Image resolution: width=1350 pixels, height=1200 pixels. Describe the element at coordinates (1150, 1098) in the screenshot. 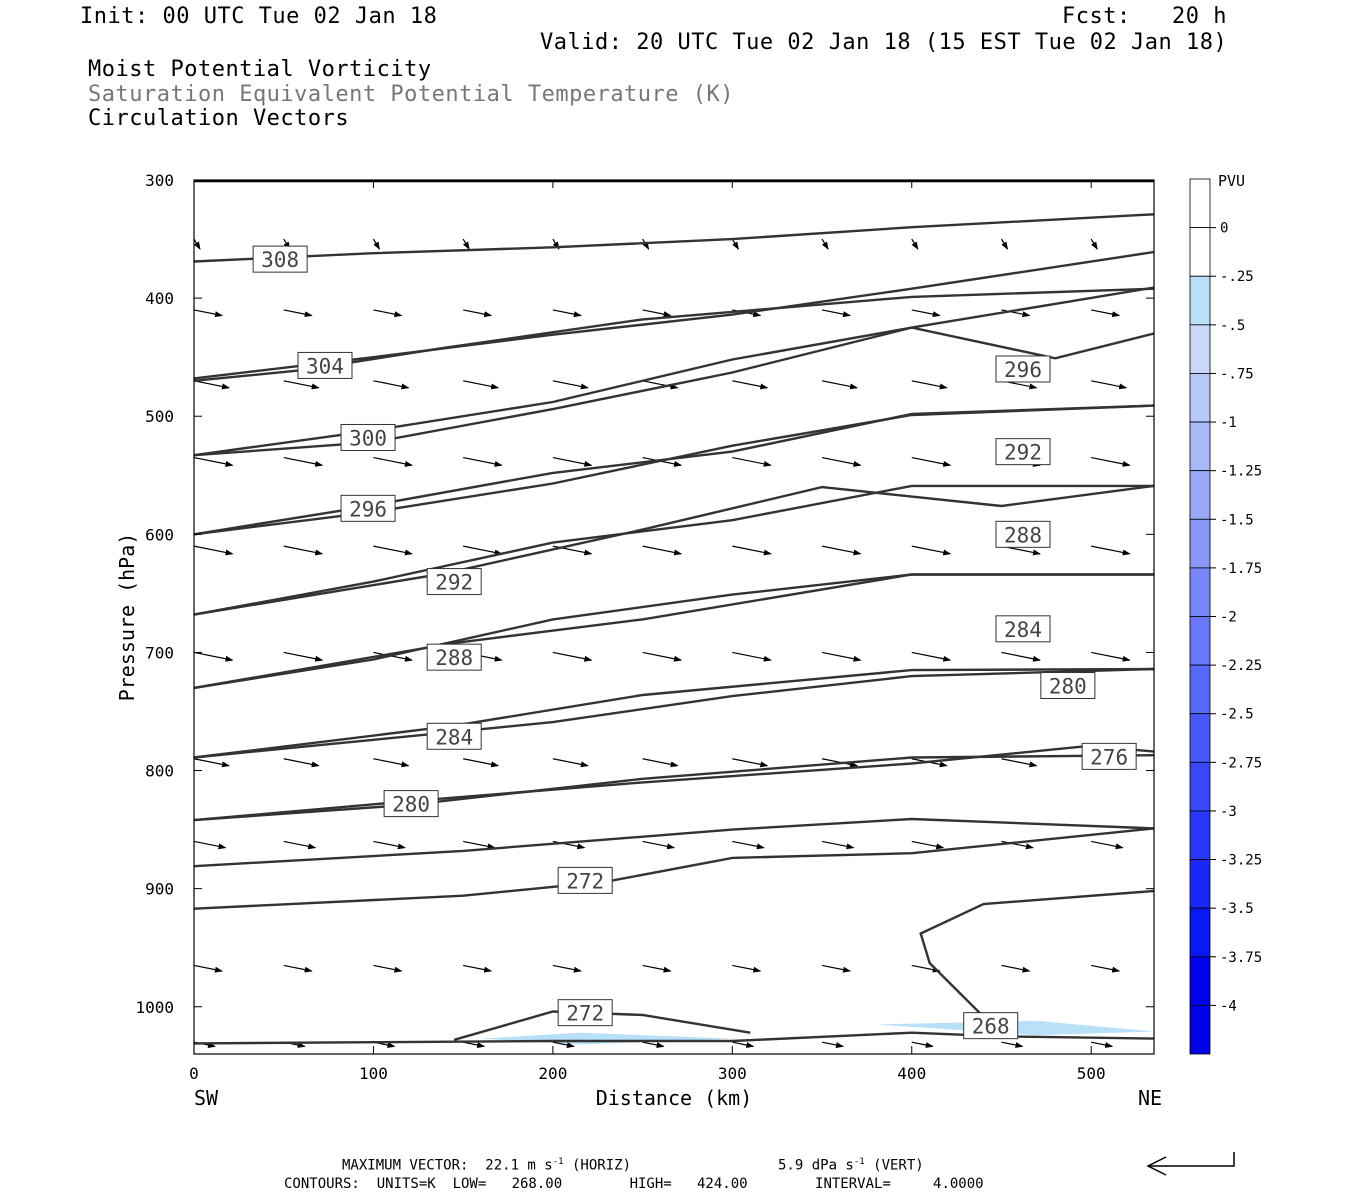

I see `x-right-end-label: NE` at that location.